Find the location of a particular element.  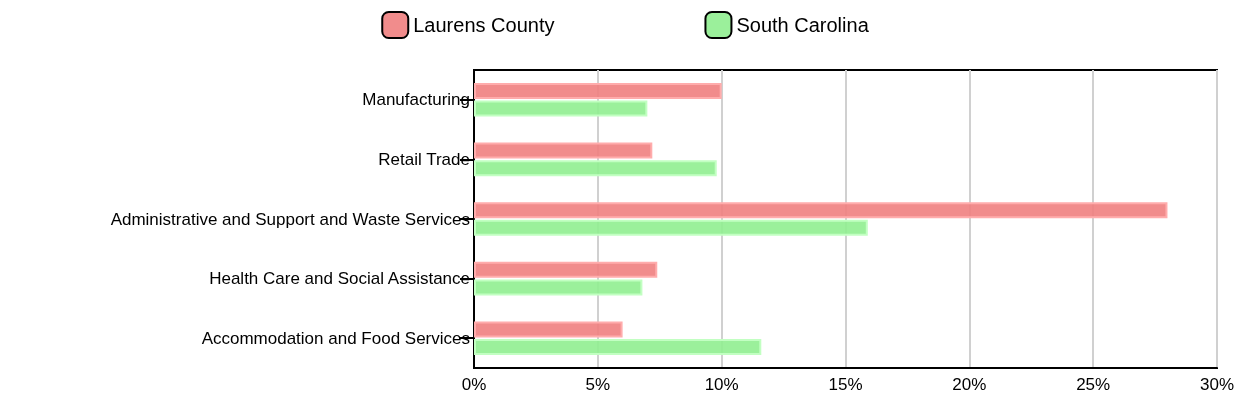

x-tick-label: 25% is located at coordinates (1093, 384).